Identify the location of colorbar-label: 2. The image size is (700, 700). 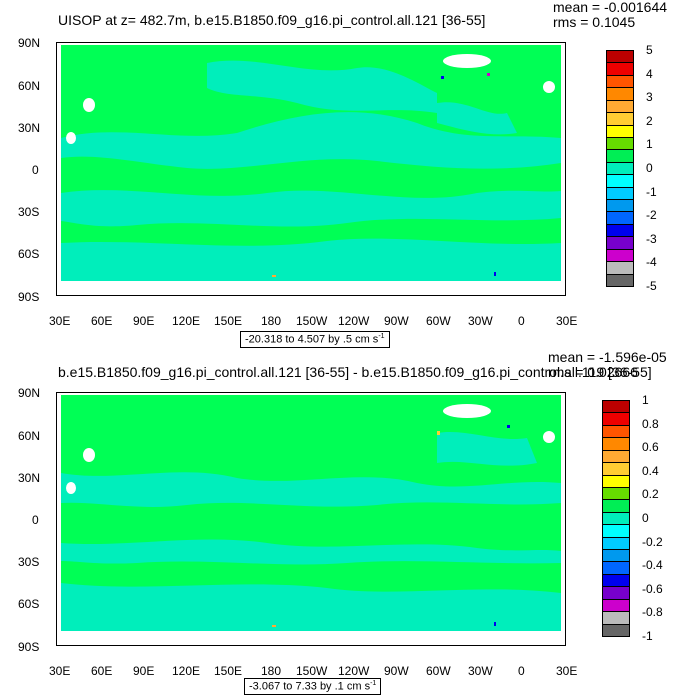
(649, 120).